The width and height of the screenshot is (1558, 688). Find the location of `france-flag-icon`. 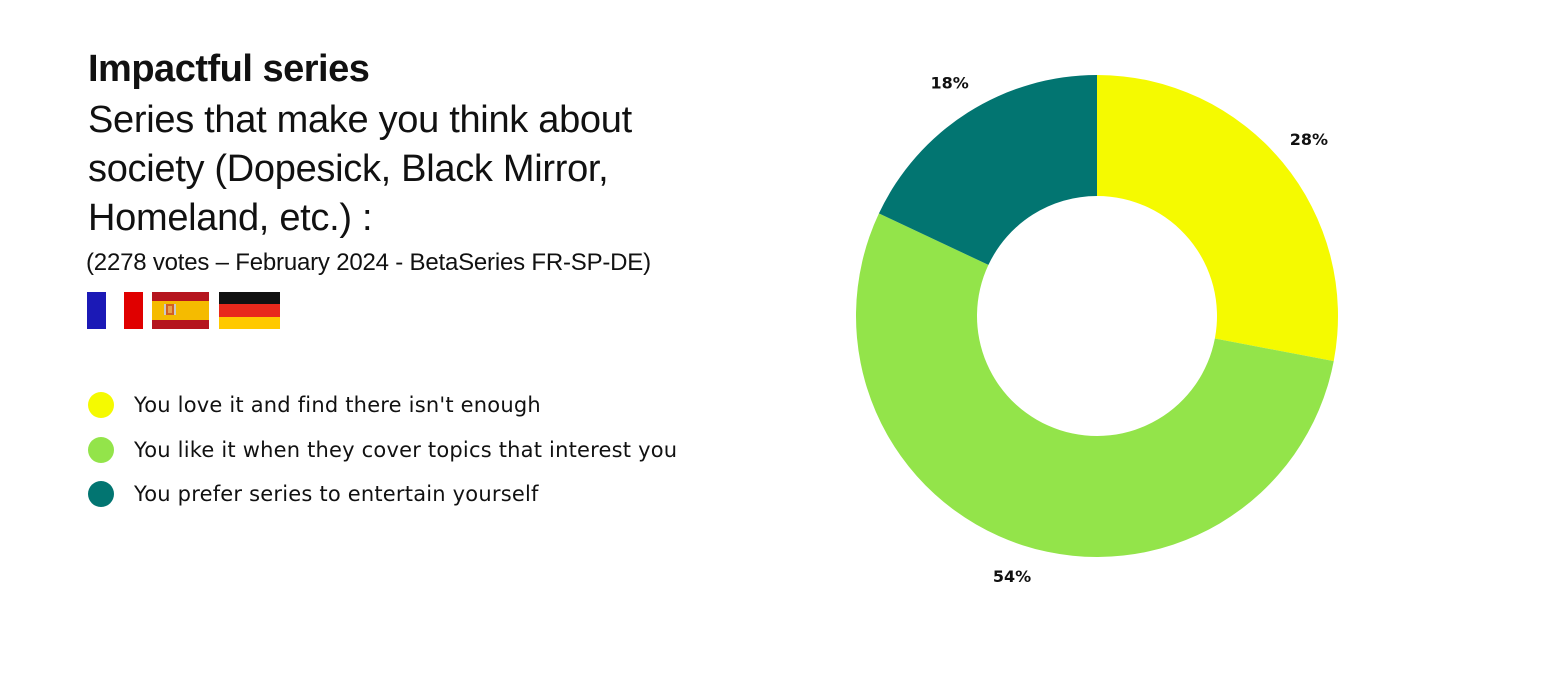

france-flag-icon is located at coordinates (115, 310).